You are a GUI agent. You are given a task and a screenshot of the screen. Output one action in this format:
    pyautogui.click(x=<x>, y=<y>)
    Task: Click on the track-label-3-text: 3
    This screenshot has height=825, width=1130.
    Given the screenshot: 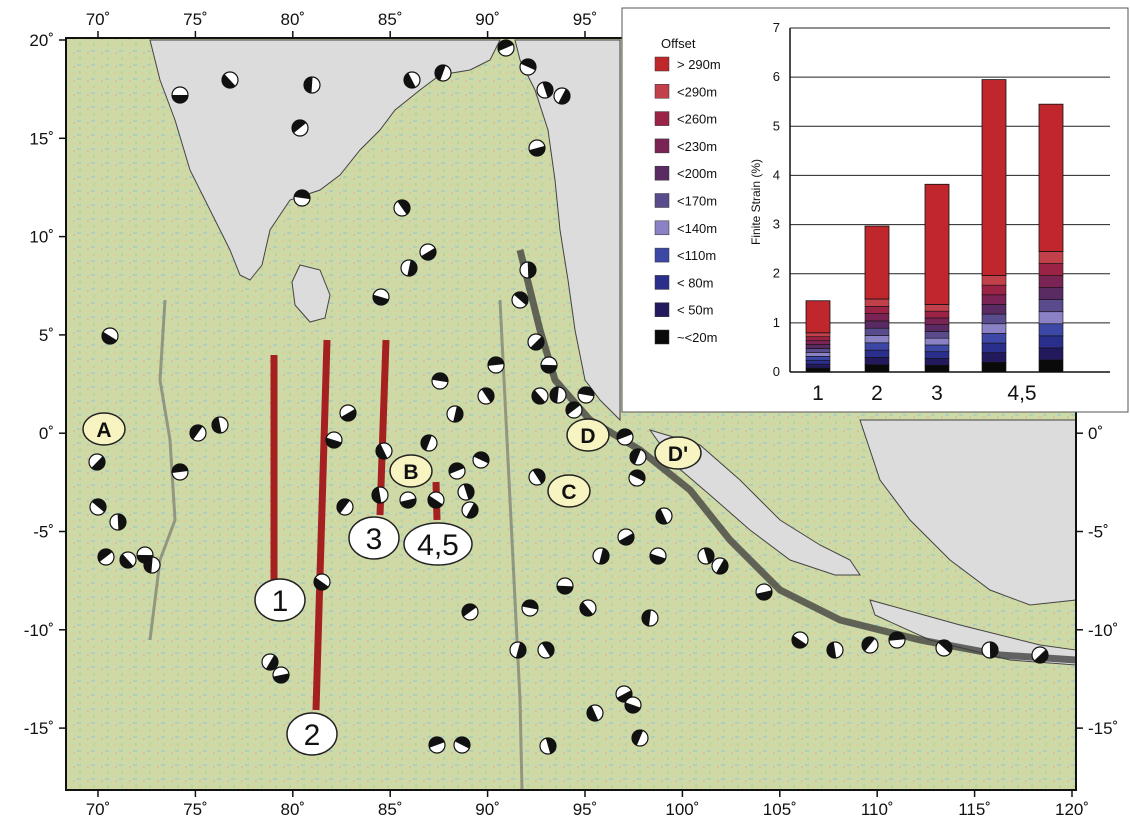 What is the action you would take?
    pyautogui.click(x=374, y=539)
    